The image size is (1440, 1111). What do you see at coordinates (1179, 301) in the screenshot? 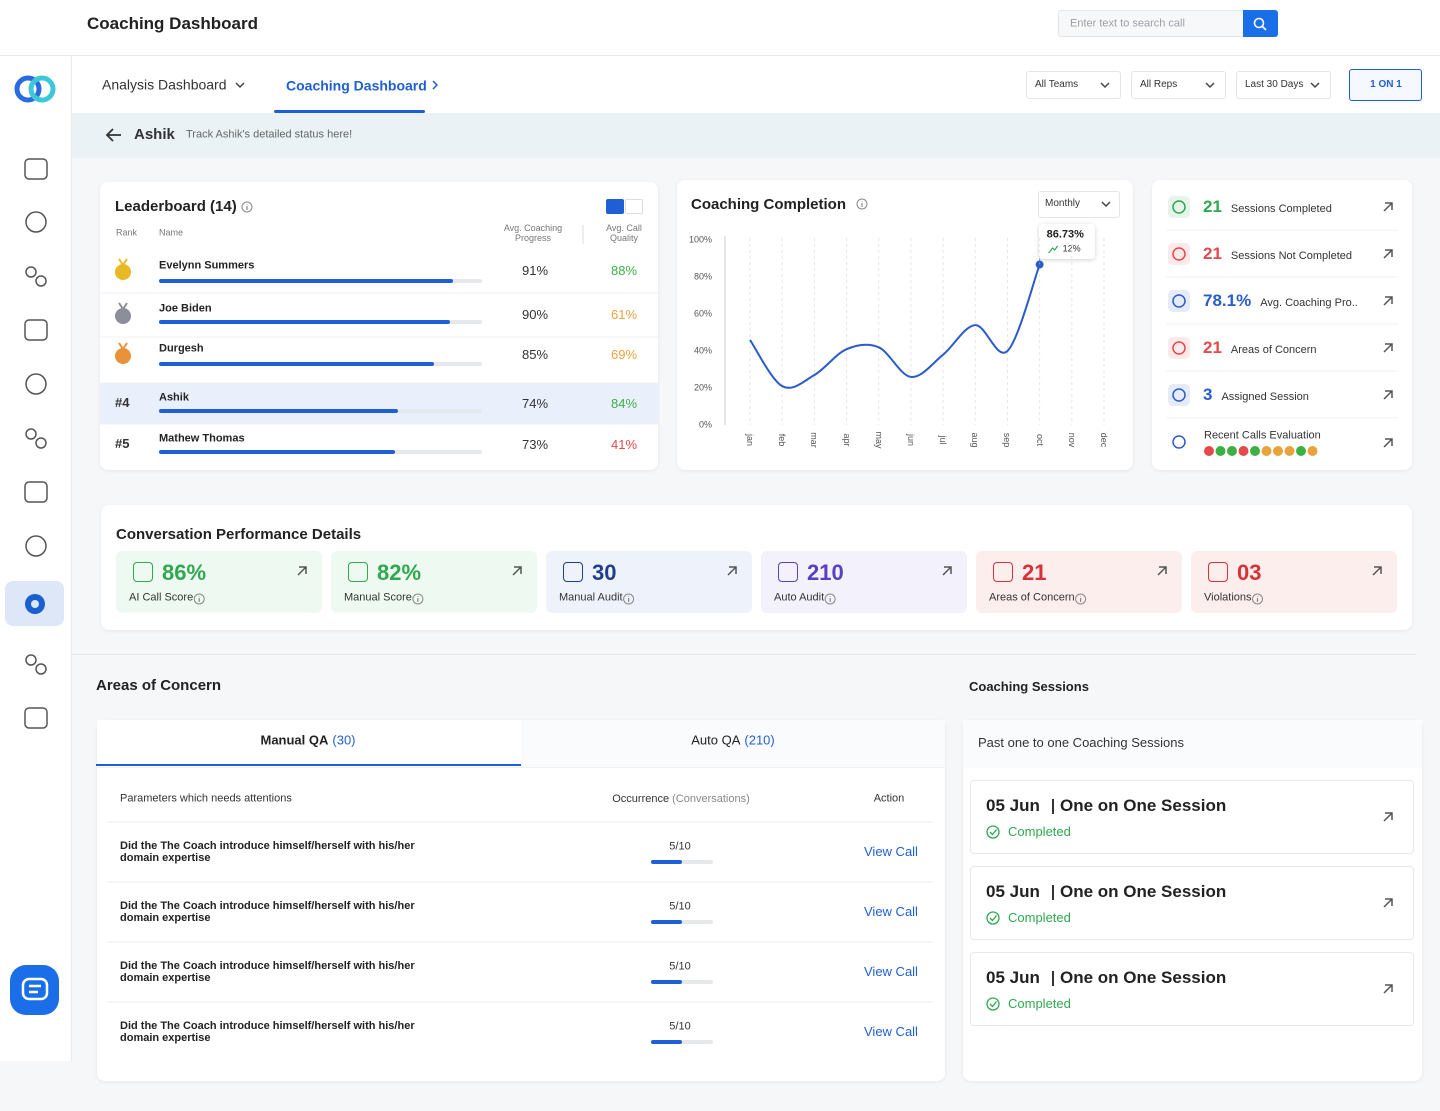
I see `stat-icon` at bounding box center [1179, 301].